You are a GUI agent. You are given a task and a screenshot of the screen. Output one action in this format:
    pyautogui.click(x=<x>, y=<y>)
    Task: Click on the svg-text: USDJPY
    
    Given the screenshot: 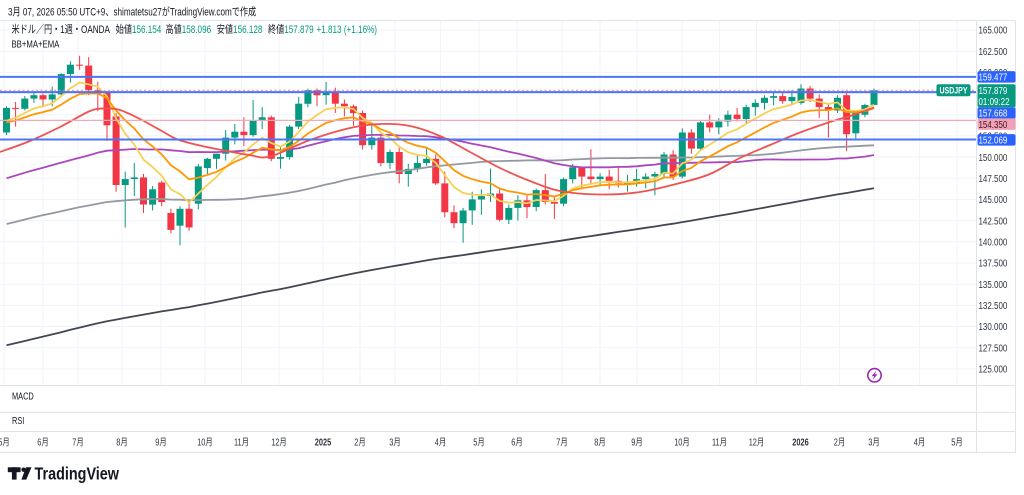 What is the action you would take?
    pyautogui.click(x=953, y=89)
    